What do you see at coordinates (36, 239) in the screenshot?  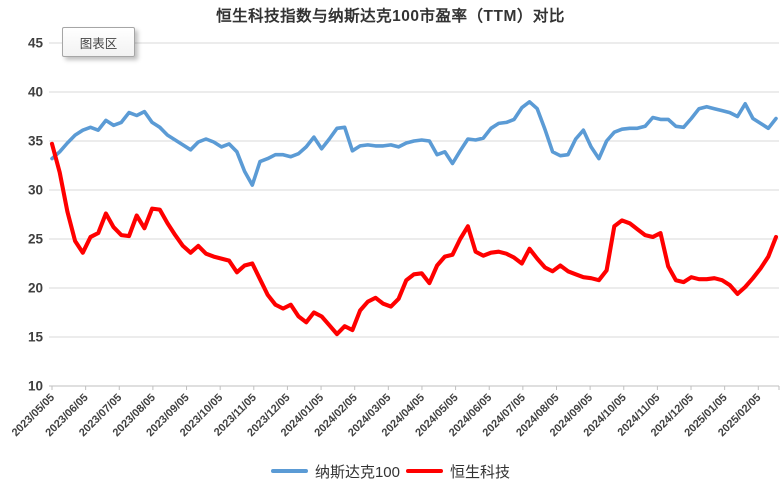 I see `y-axis-label: 25` at bounding box center [36, 239].